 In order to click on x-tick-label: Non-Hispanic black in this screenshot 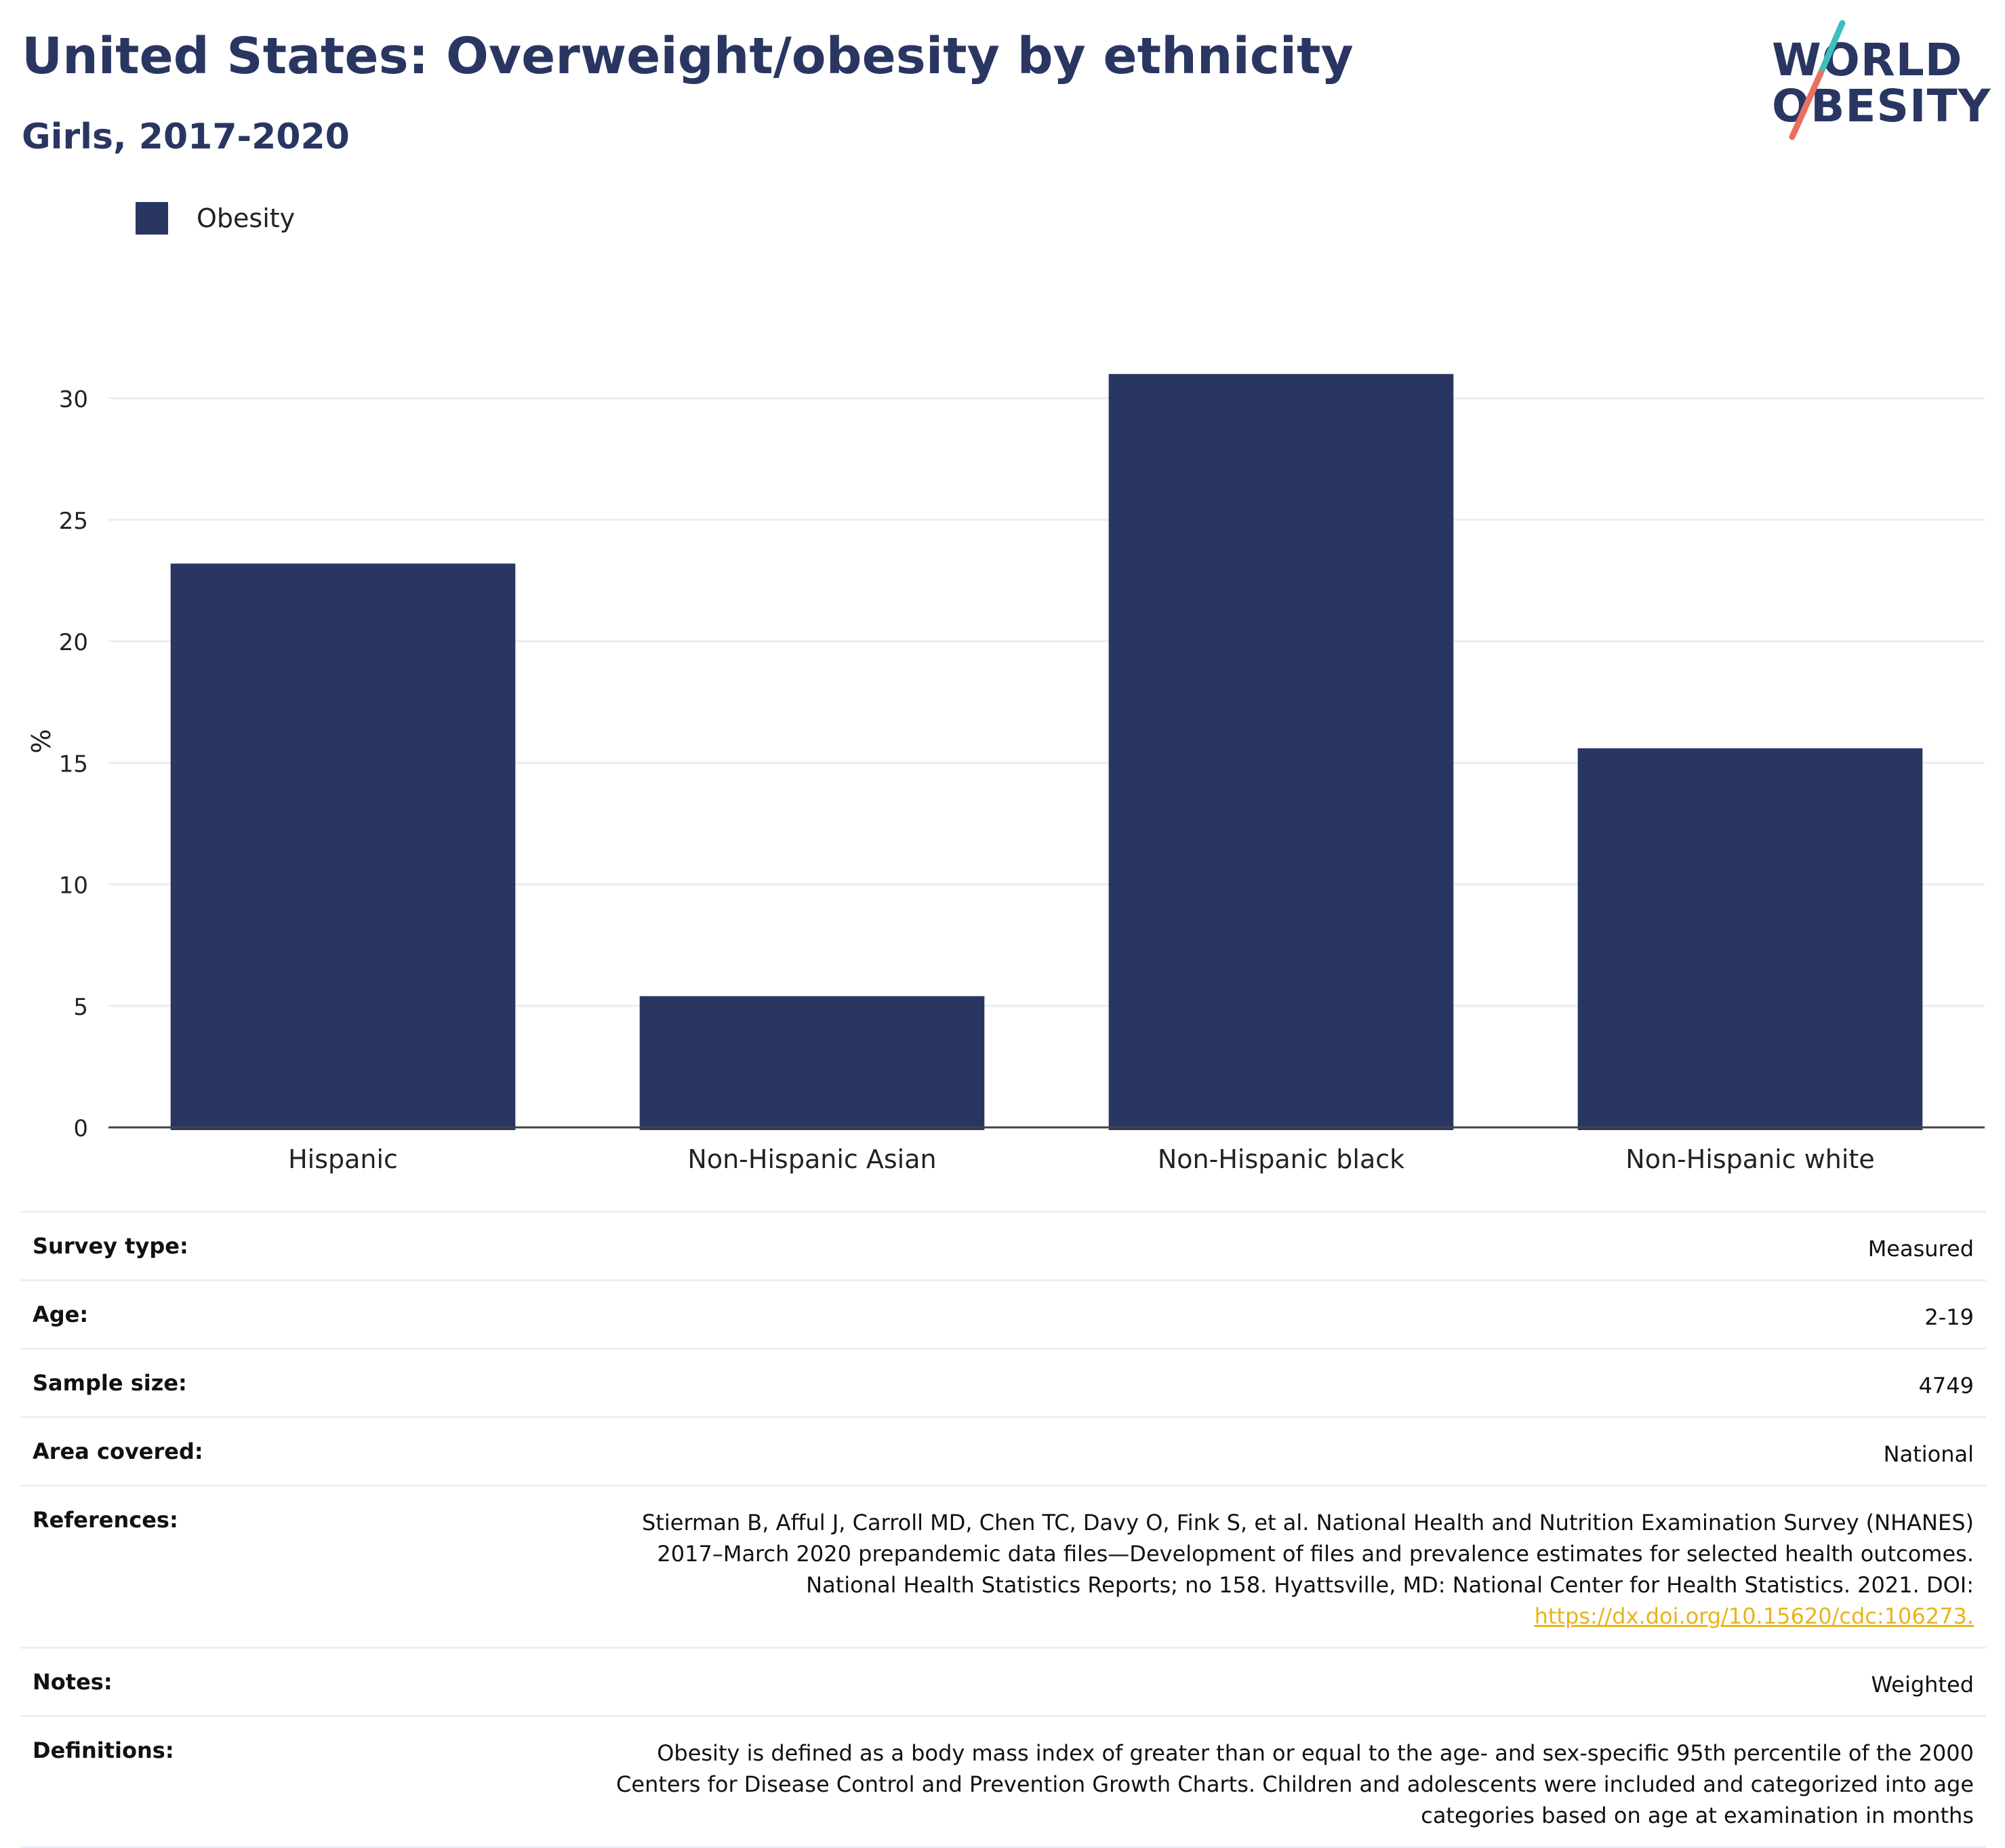, I will do `click(1281, 1159)`.